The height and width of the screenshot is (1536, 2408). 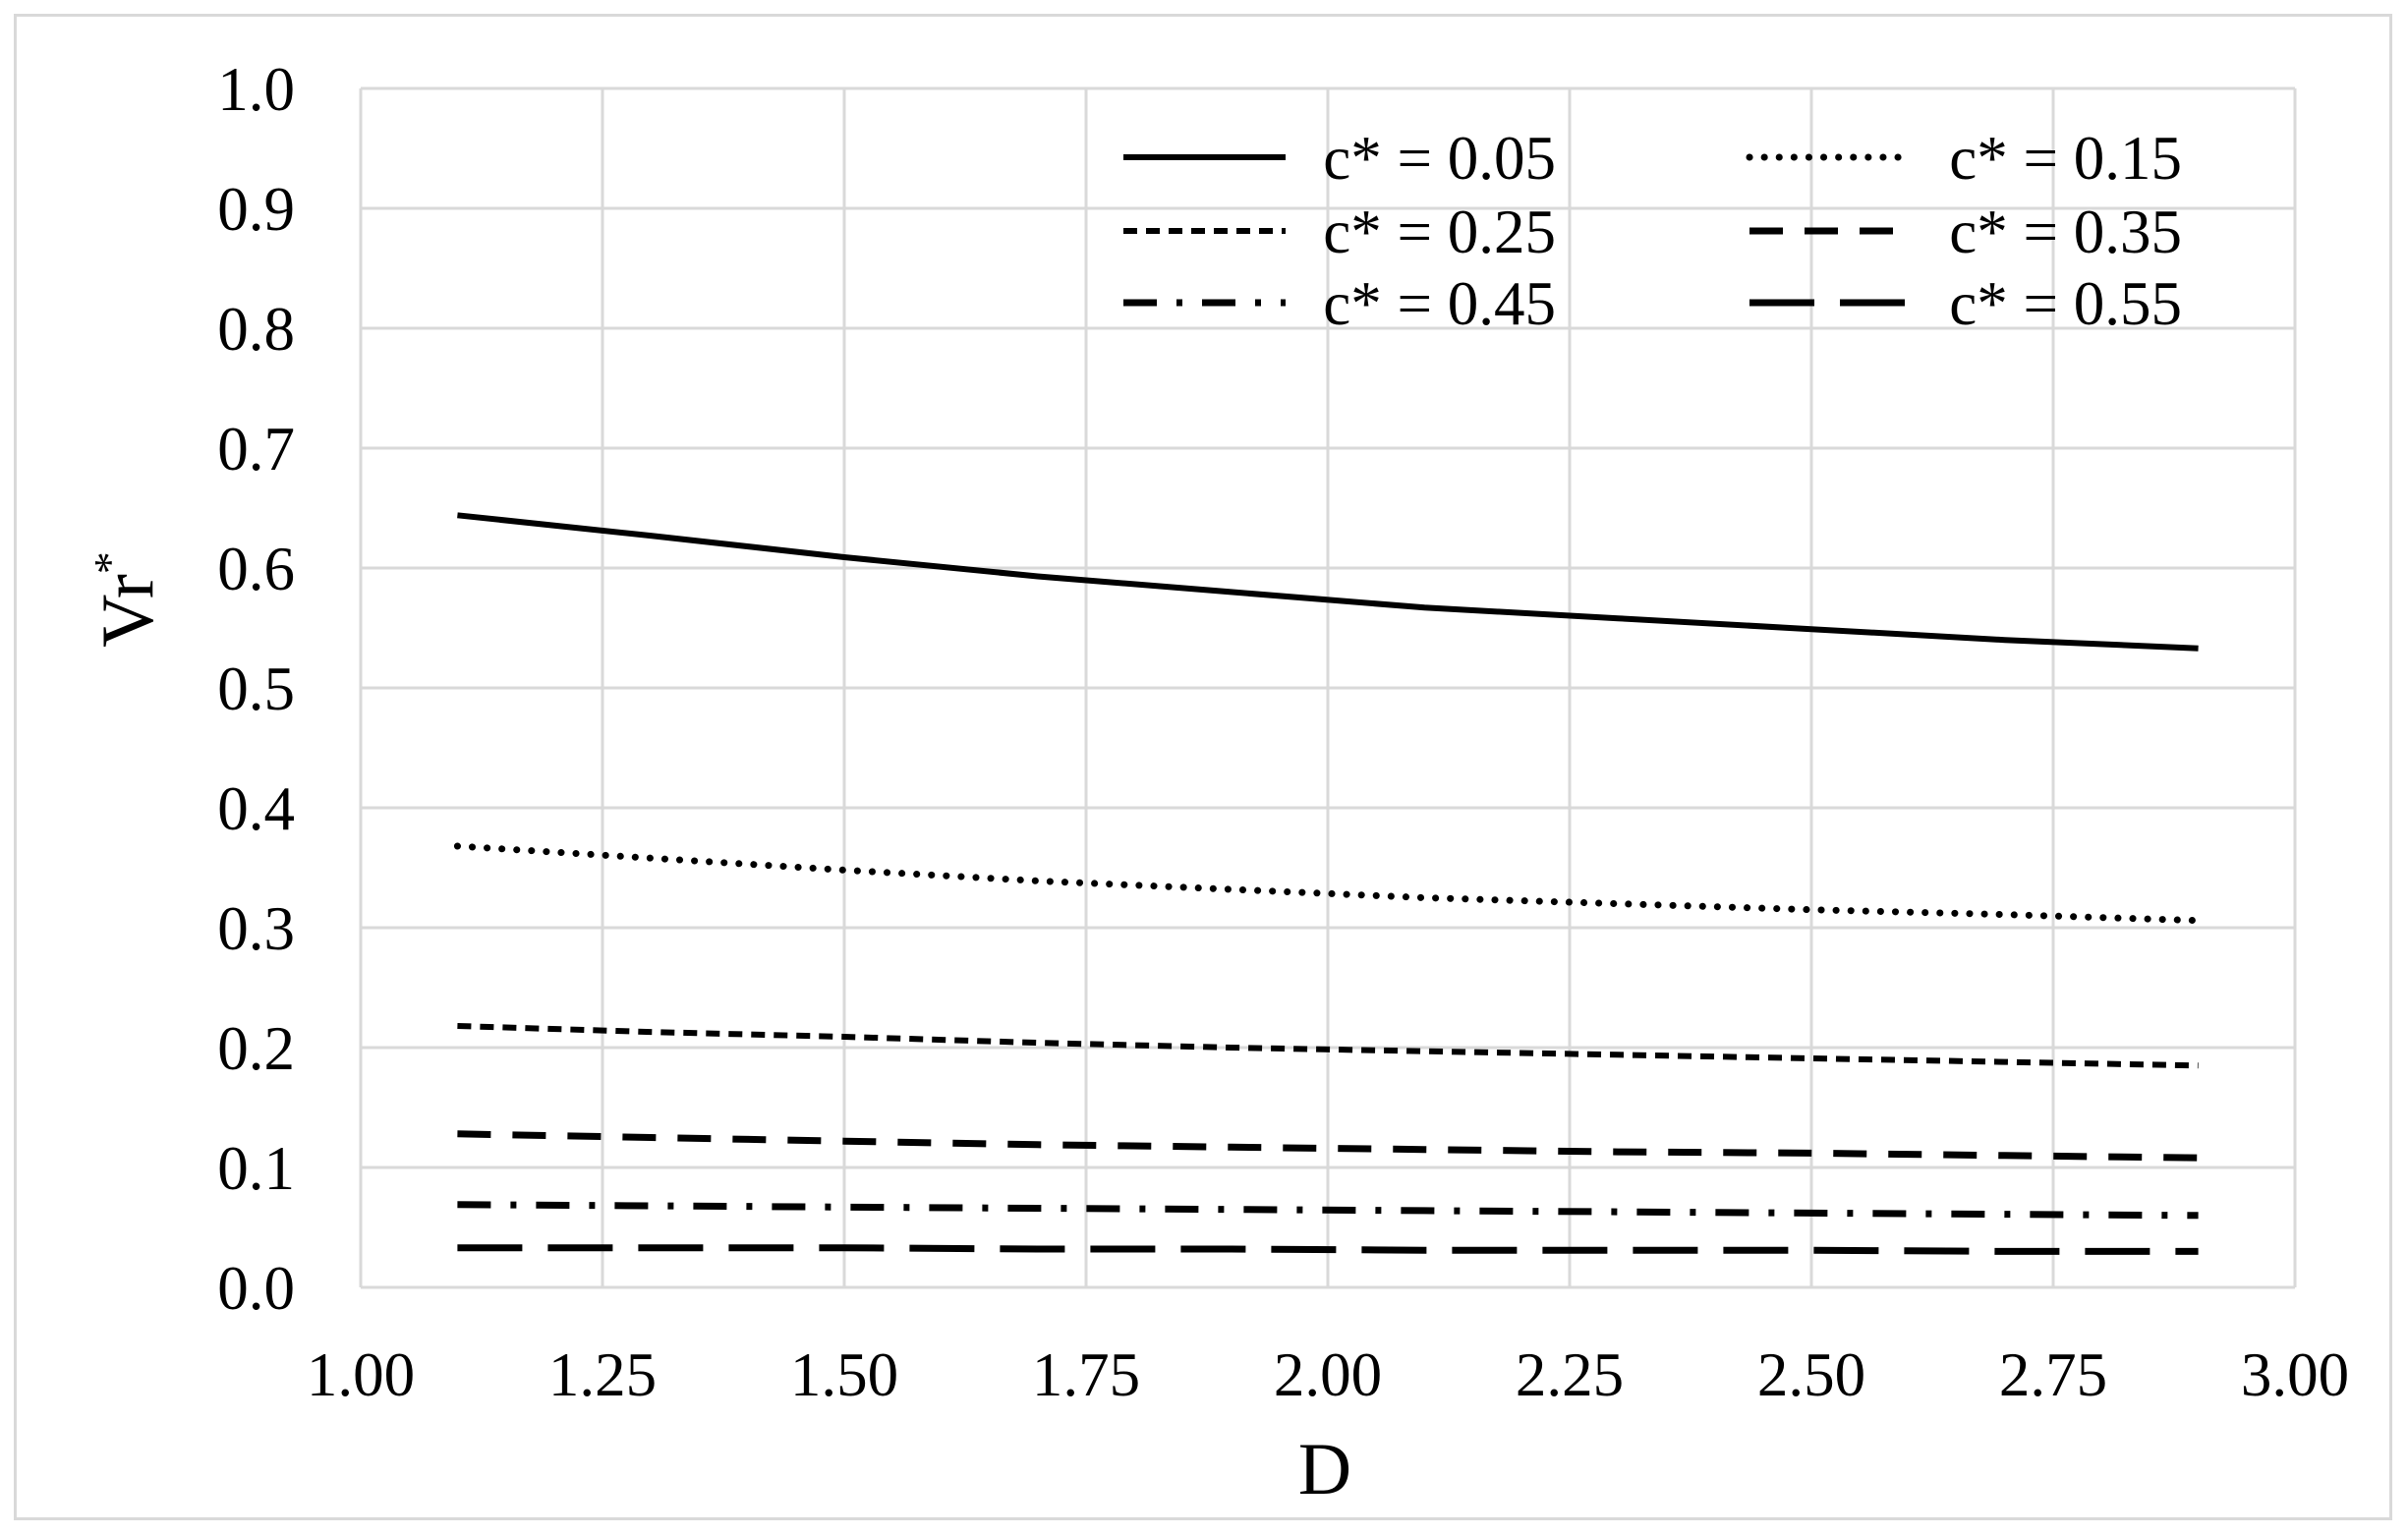 What do you see at coordinates (1811, 1374) in the screenshot?
I see `x-tick-label: 2.50` at bounding box center [1811, 1374].